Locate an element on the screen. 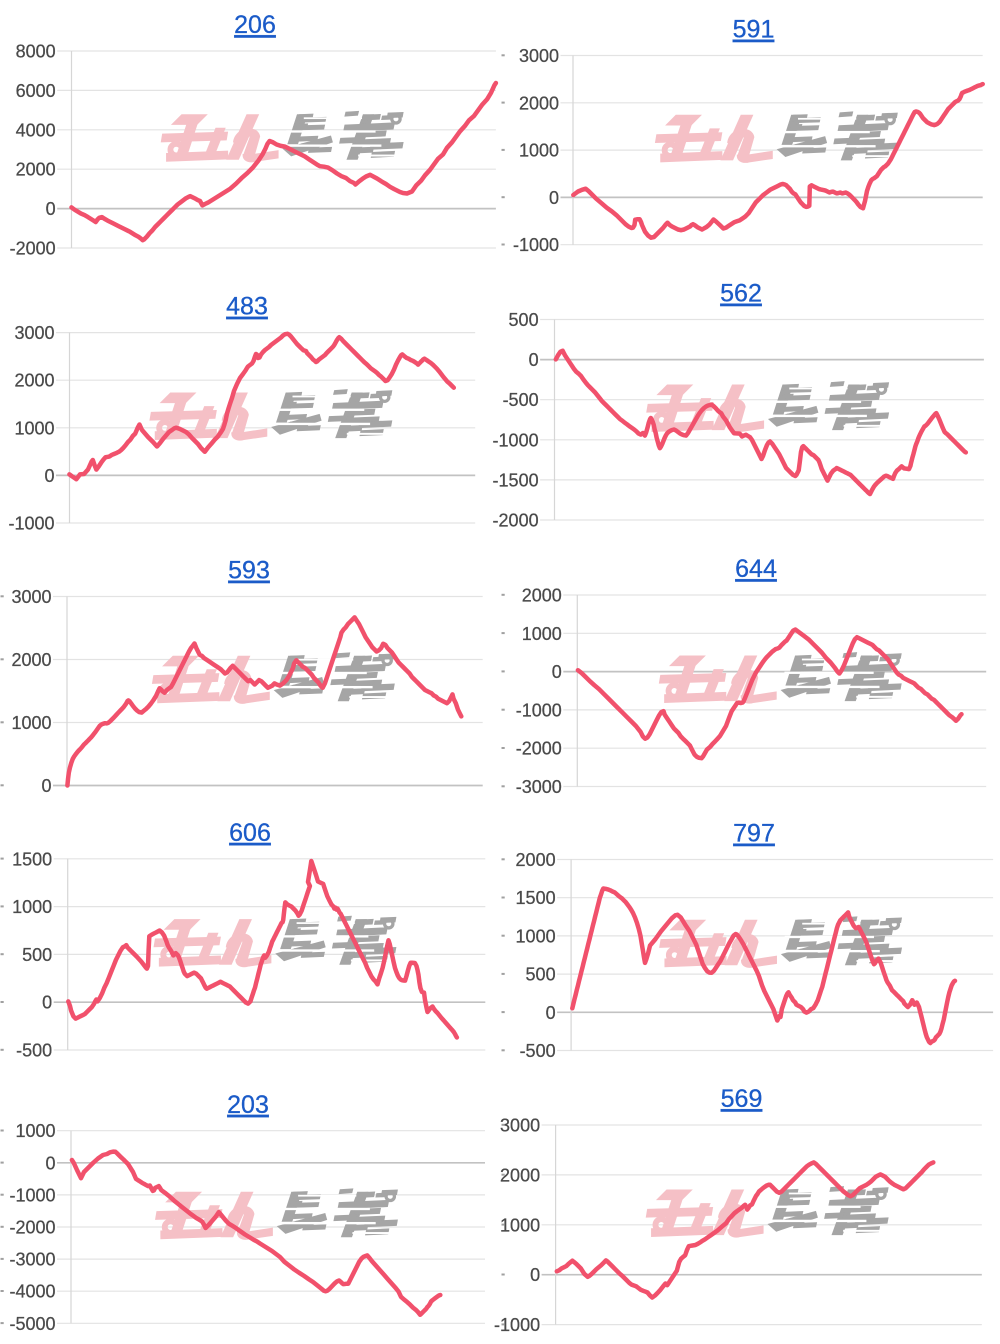  svg-text: 591 is located at coordinates (754, 30).